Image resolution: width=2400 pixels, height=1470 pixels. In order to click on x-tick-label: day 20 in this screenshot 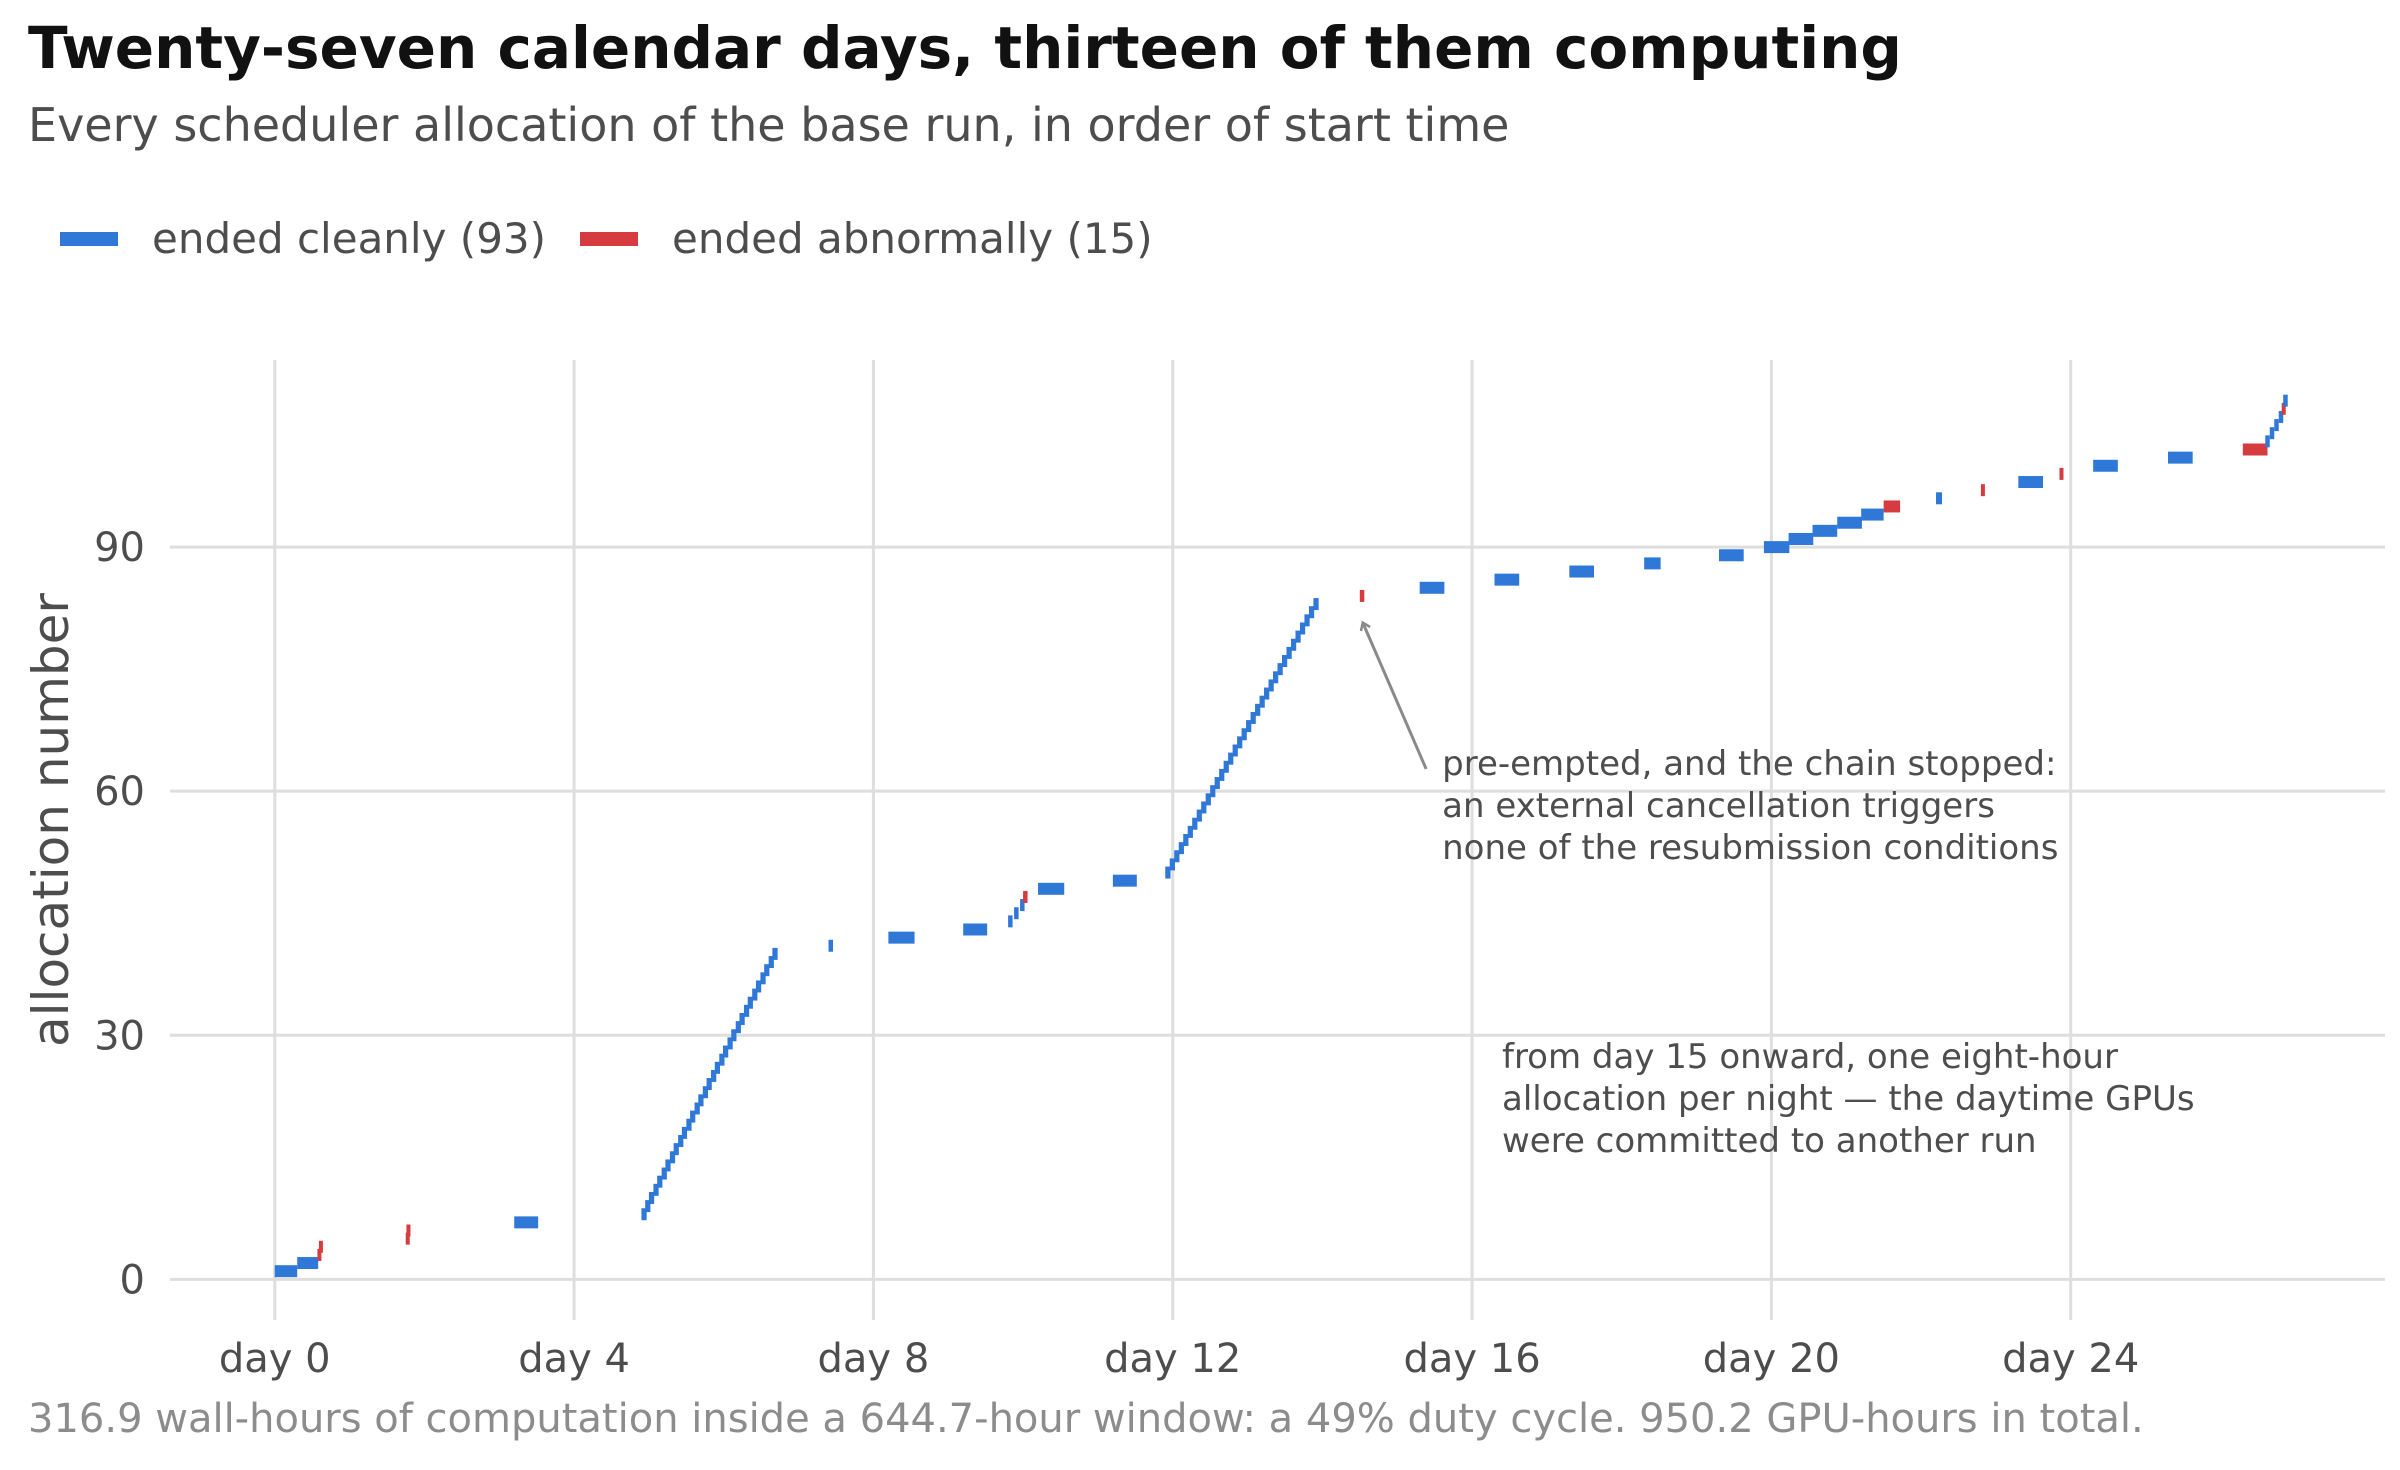, I will do `click(1771, 1359)`.